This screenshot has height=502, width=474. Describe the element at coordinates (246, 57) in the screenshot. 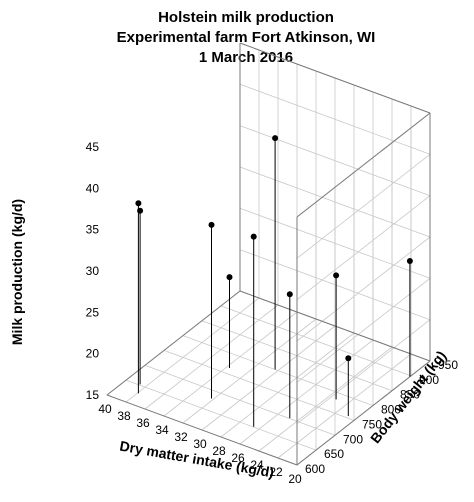

I see `chart-title-line-3: 1 March 2016` at that location.